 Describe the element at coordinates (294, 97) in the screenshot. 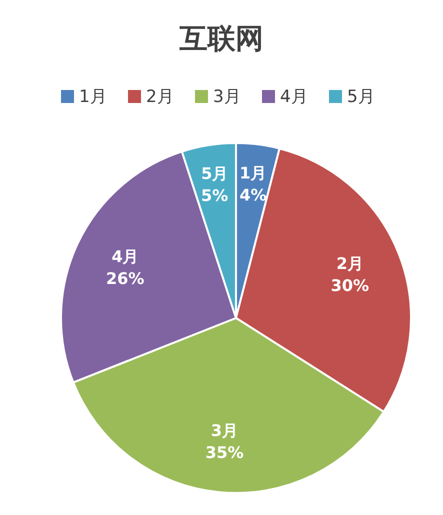

I see `legend-label: 4月` at that location.